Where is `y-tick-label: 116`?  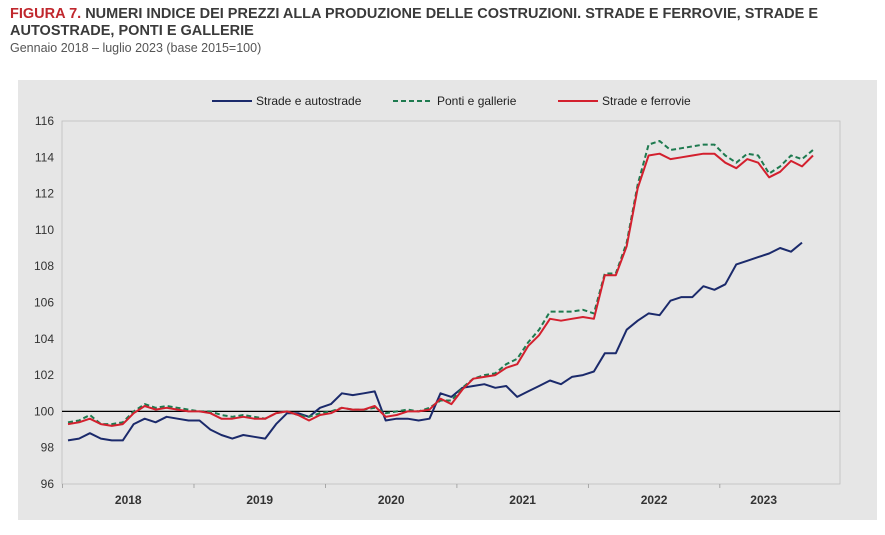 y-tick-label: 116 is located at coordinates (44, 121).